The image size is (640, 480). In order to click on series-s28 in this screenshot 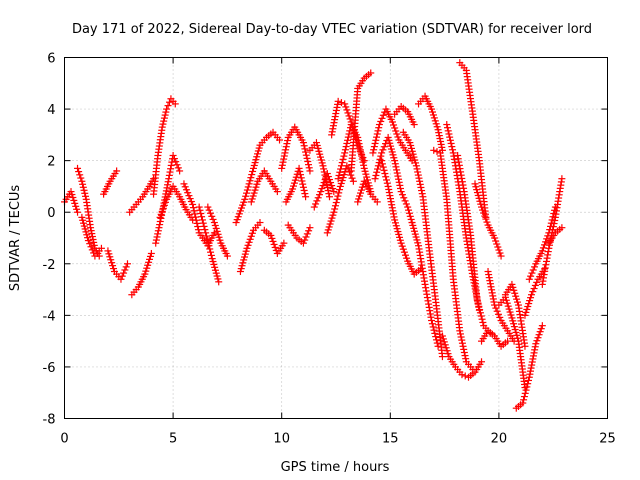, I will do `click(392, 135)`.